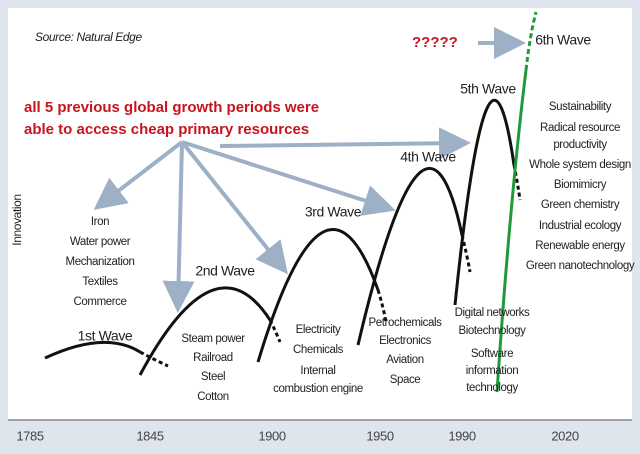  What do you see at coordinates (492, 388) in the screenshot?
I see `wave-item: technology` at bounding box center [492, 388].